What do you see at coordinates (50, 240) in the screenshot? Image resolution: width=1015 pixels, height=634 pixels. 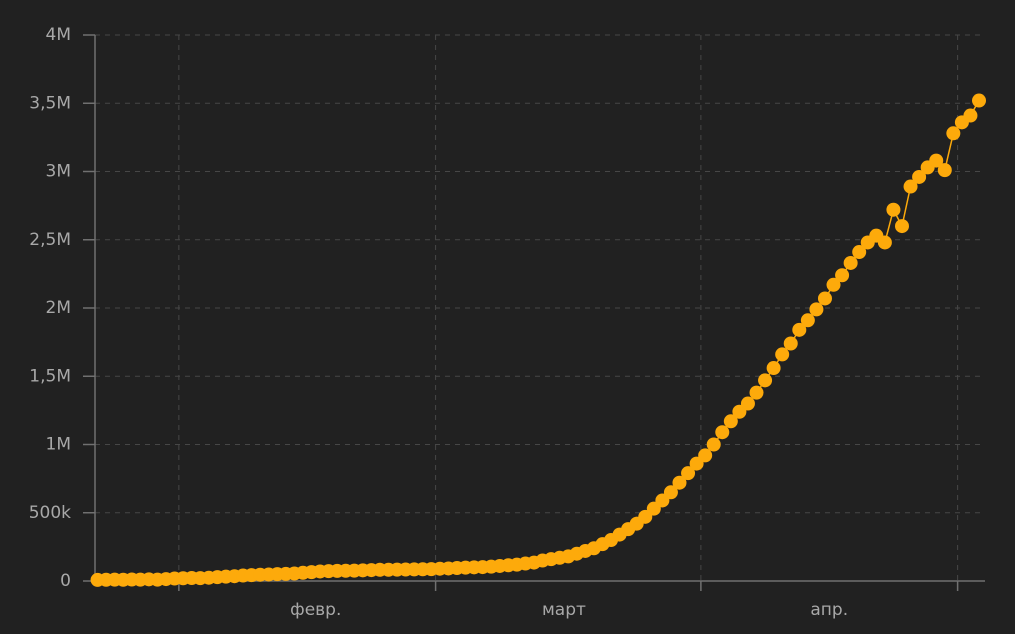 I see `y-tick-label: 2,5M` at bounding box center [50, 240].